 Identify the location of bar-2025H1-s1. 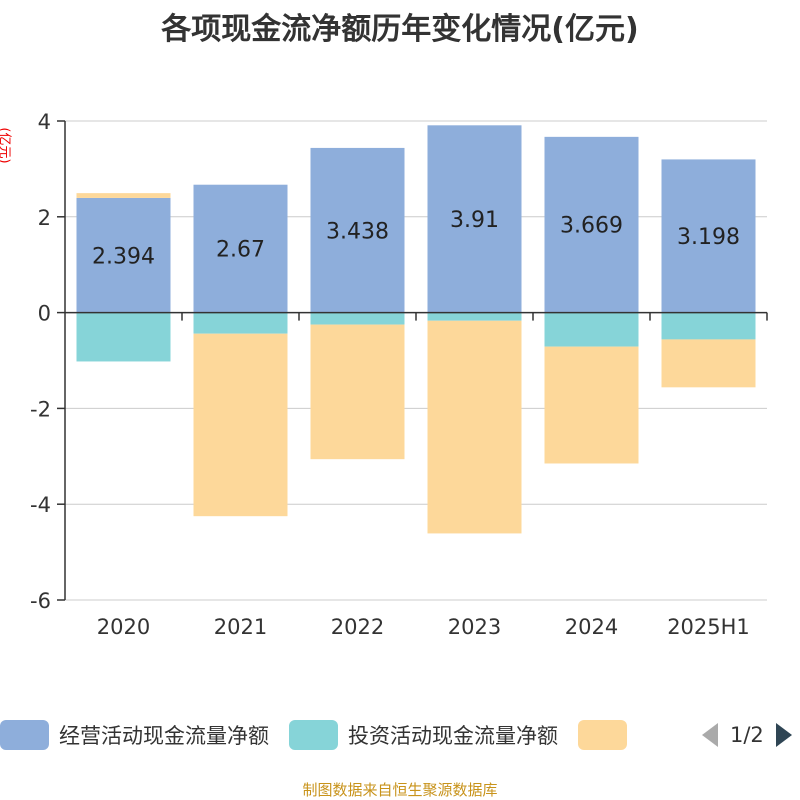
(708, 326).